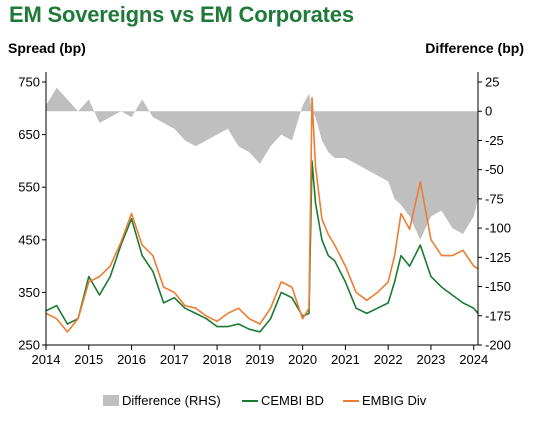 This screenshot has width=538, height=421. Describe the element at coordinates (492, 82) in the screenshot. I see `y-right-tick-label: 25` at that location.